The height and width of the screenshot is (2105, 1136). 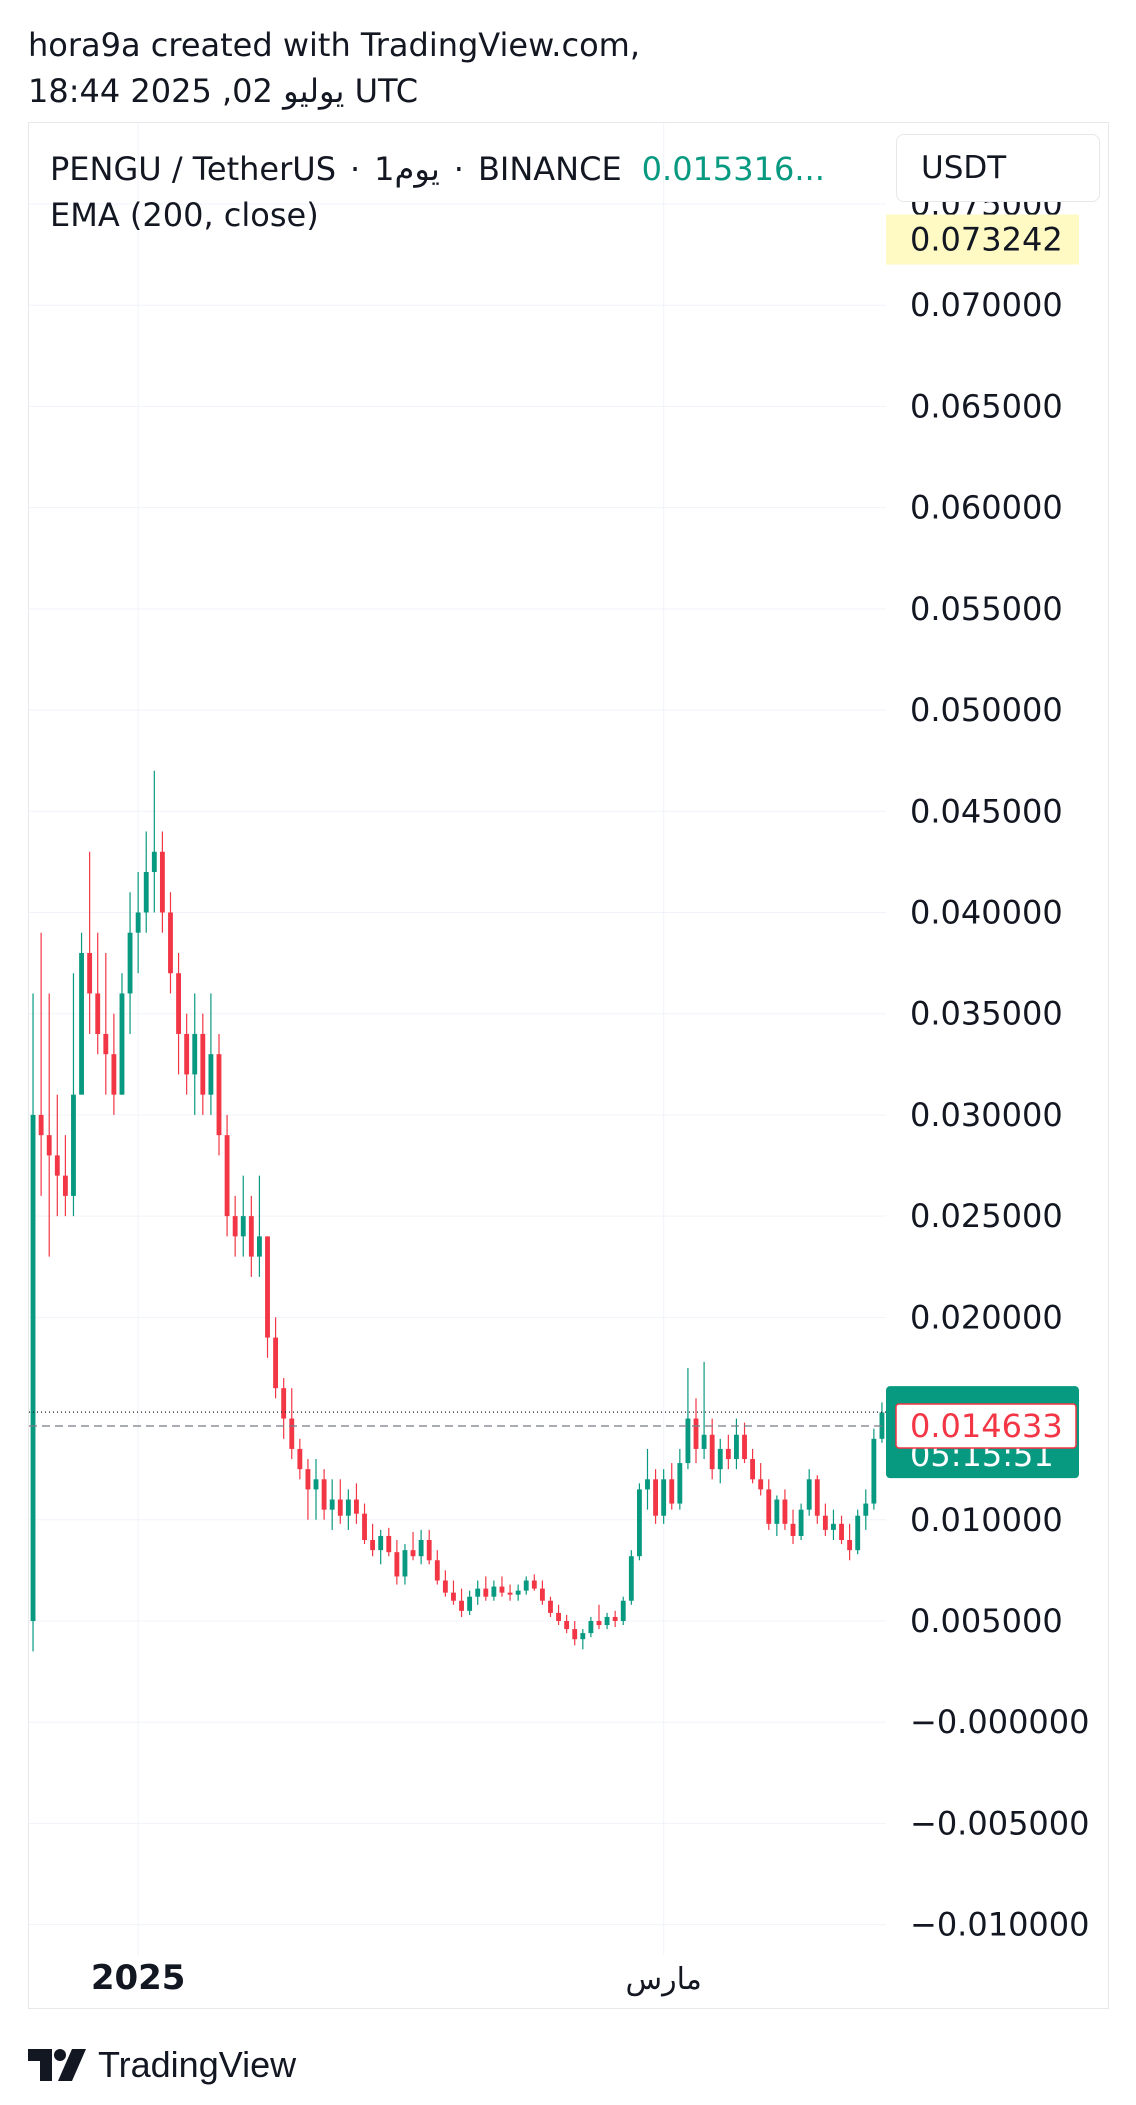 I want to click on high-price-badge, so click(x=982, y=239).